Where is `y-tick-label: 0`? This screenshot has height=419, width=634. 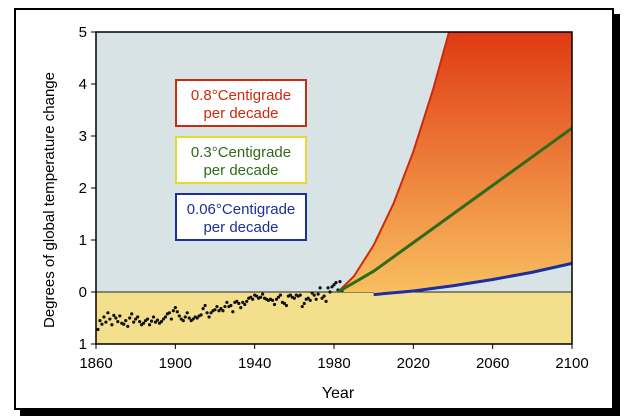
y-tick-label: 0 is located at coordinates (83, 292).